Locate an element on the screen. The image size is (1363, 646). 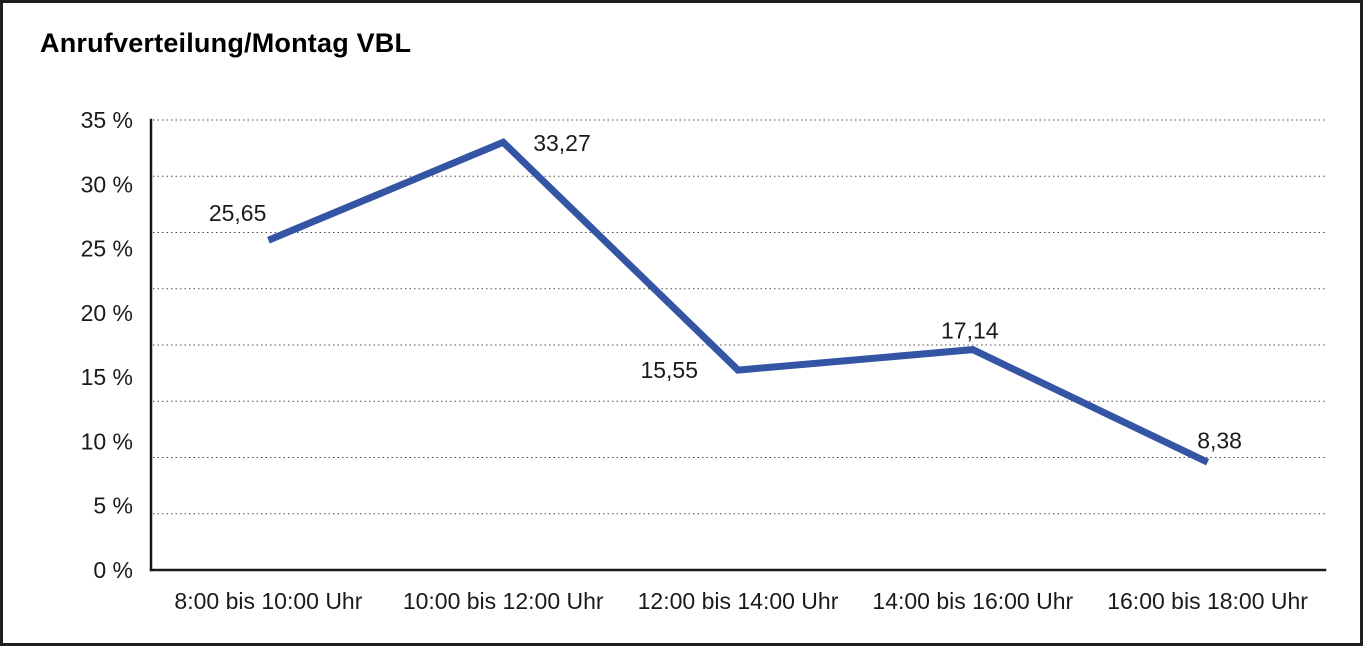
y-tick-label: 25 % is located at coordinates (107, 249).